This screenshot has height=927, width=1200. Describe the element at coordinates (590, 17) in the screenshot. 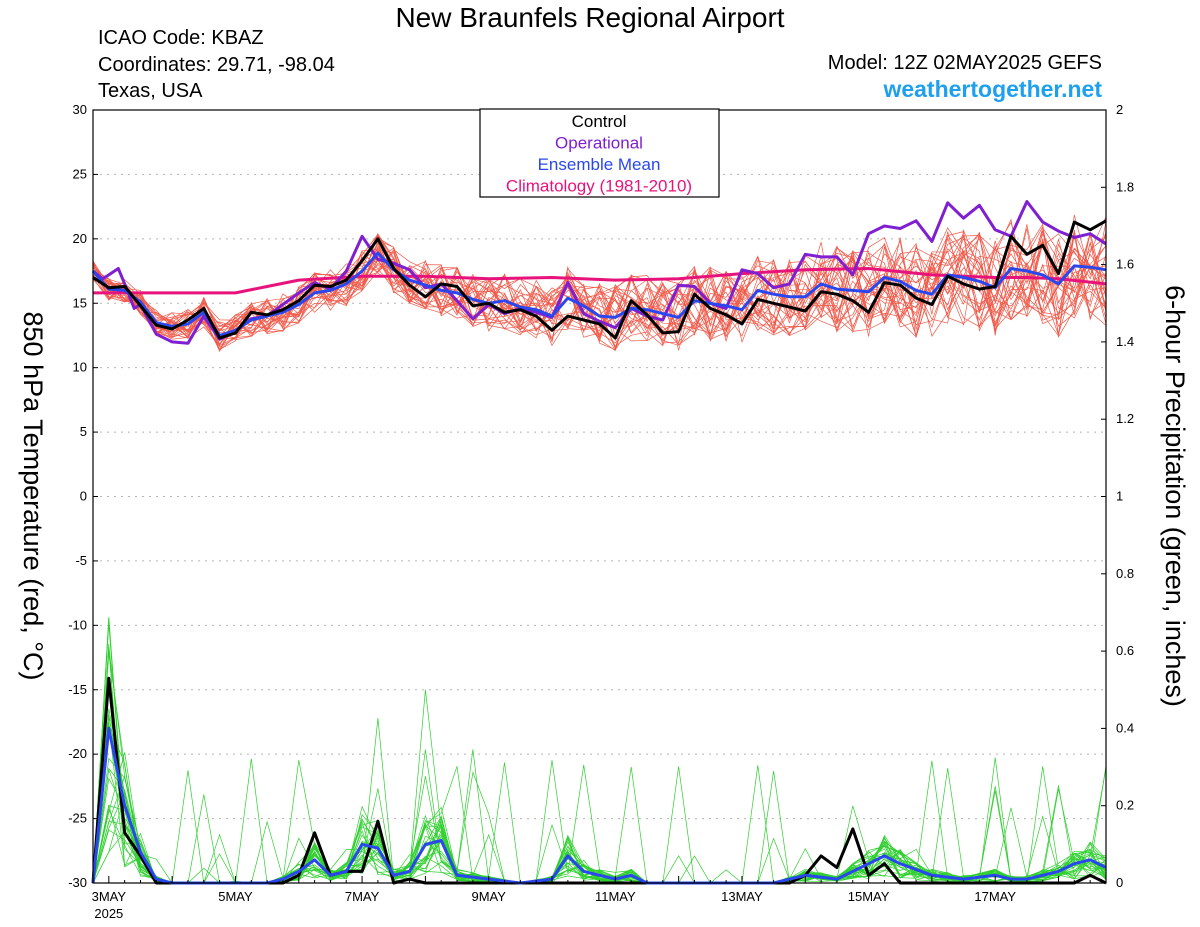

I see `chart-title: New Braunfels Regional Airport` at that location.